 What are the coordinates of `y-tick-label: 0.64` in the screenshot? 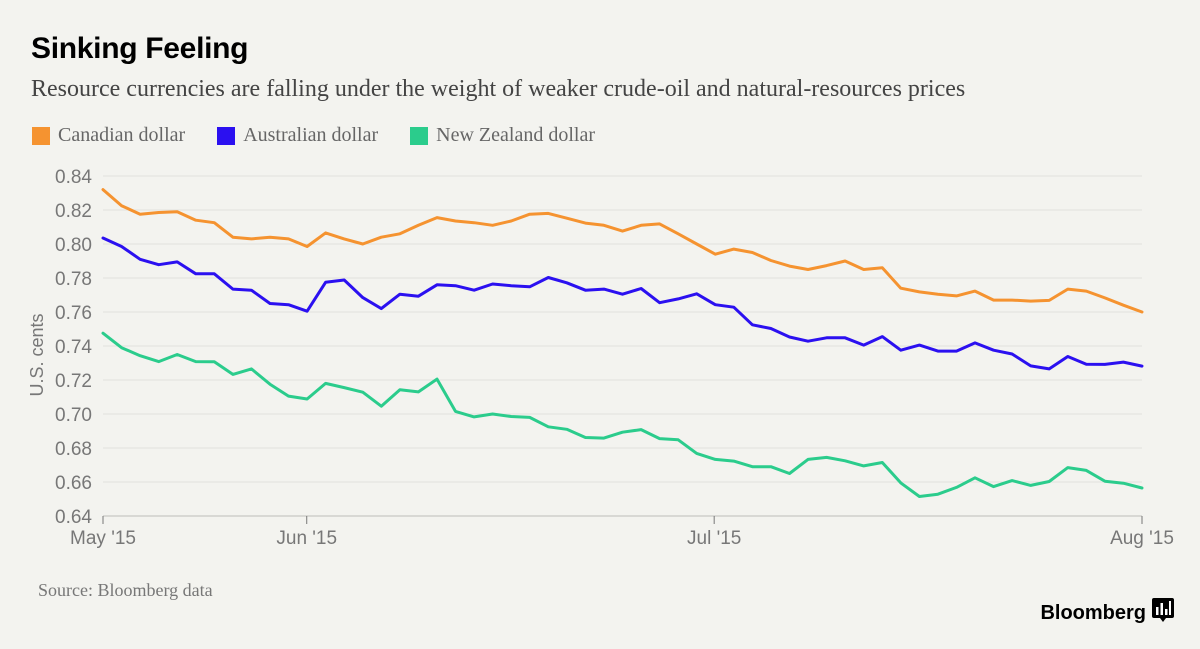 It's located at (73, 517).